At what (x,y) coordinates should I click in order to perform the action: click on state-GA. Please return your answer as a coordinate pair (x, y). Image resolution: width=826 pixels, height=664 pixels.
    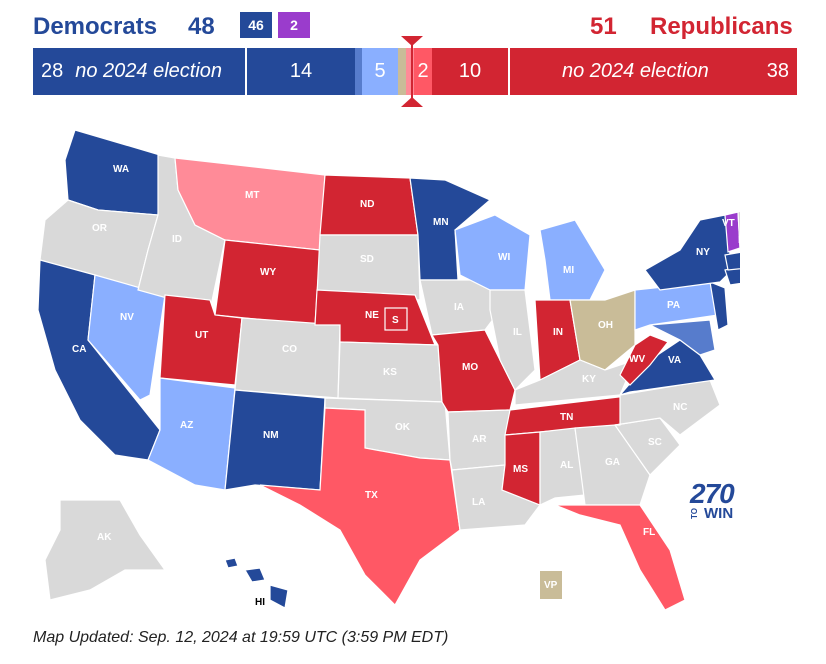
    Looking at the image, I should click on (612, 465).